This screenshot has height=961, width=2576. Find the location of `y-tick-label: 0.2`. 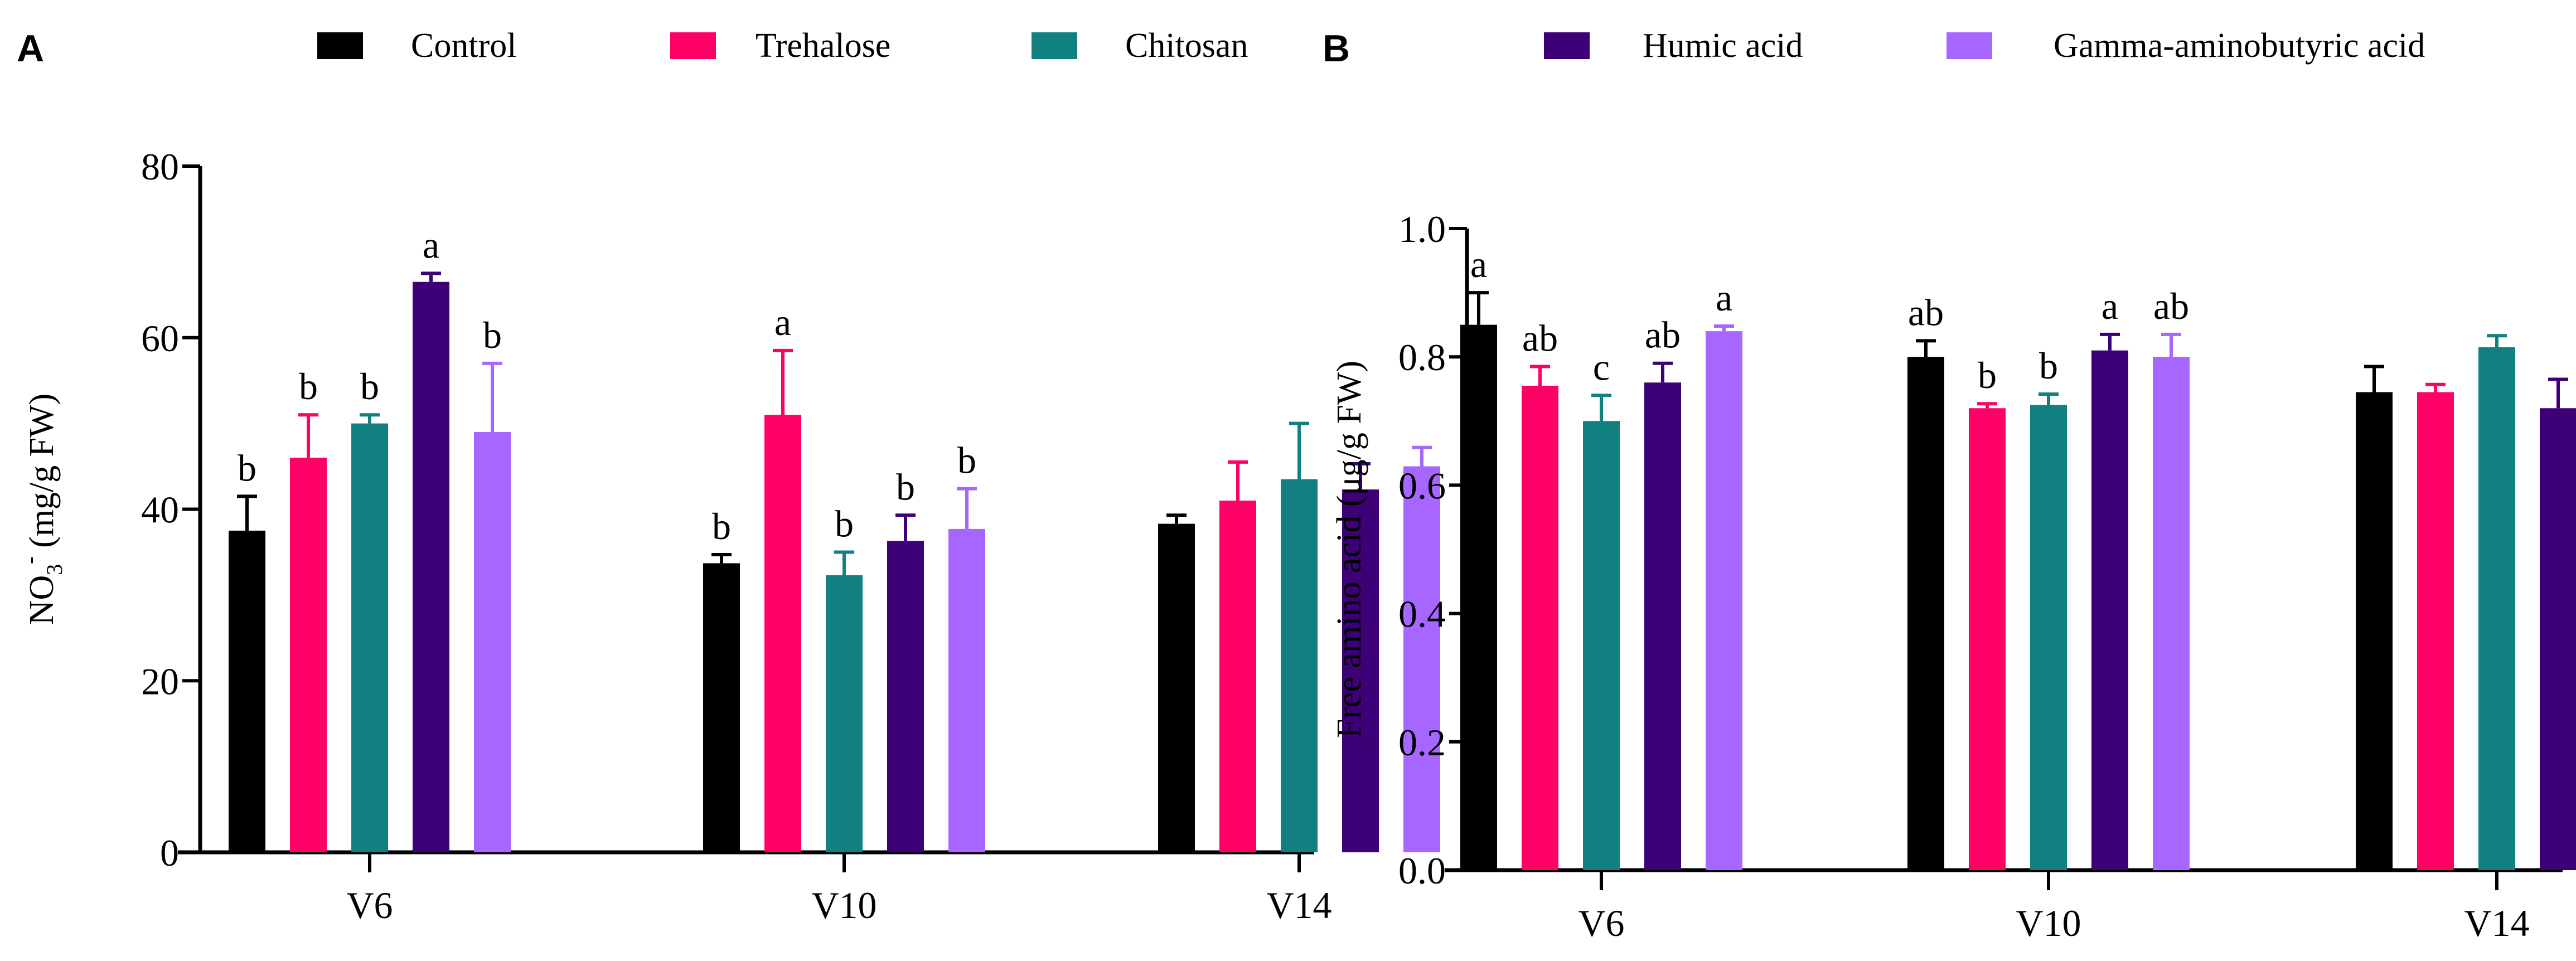

y-tick-label: 0.2 is located at coordinates (1422, 743).